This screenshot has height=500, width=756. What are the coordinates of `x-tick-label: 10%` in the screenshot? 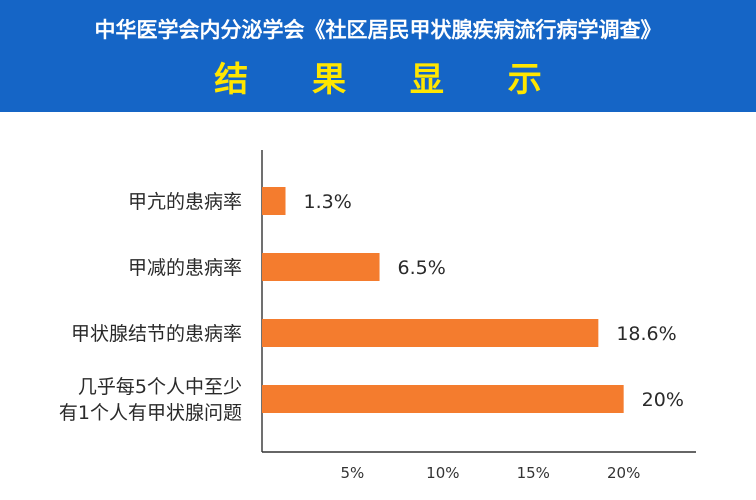 It's located at (442, 473).